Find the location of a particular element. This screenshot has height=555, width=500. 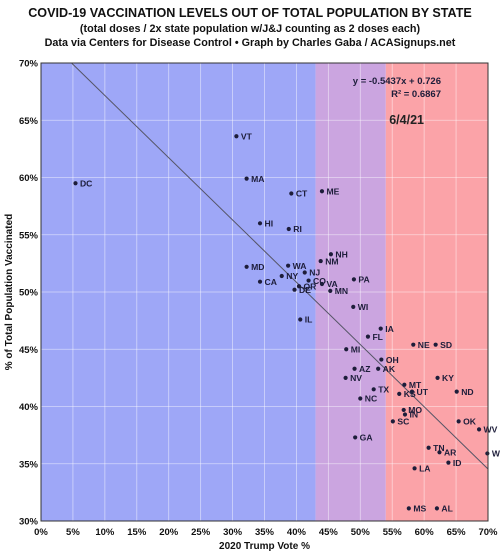

point-az: AZ is located at coordinates (361, 369).